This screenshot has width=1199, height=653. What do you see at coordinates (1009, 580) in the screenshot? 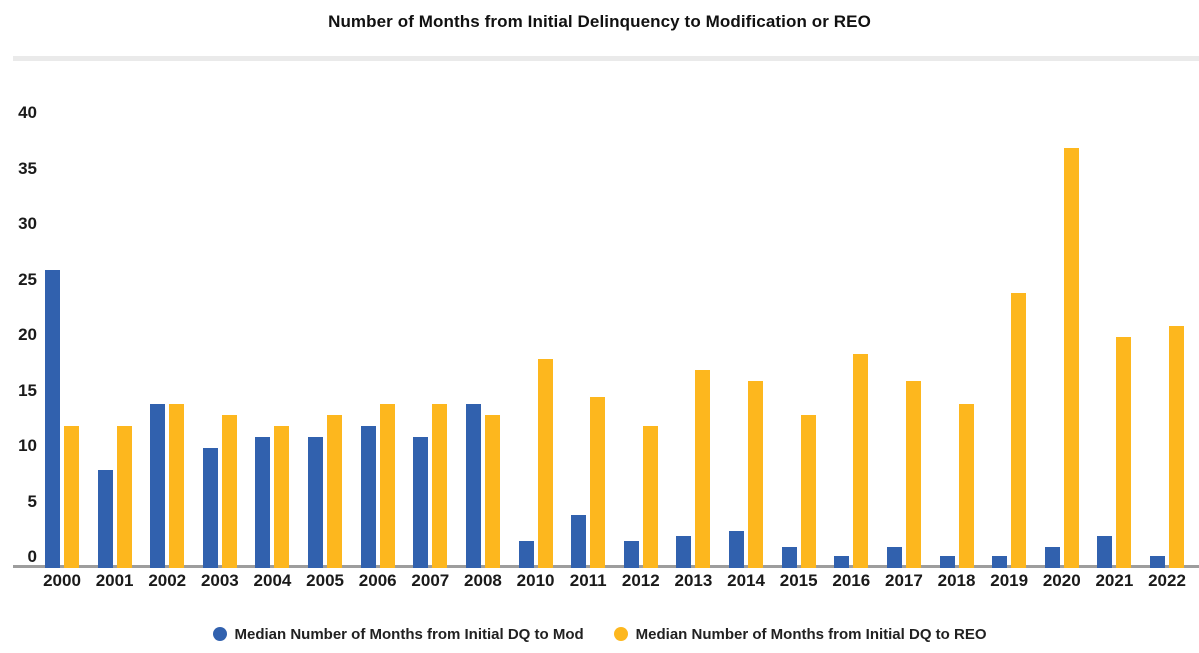
I see `x-tick-label: 2019` at bounding box center [1009, 580].